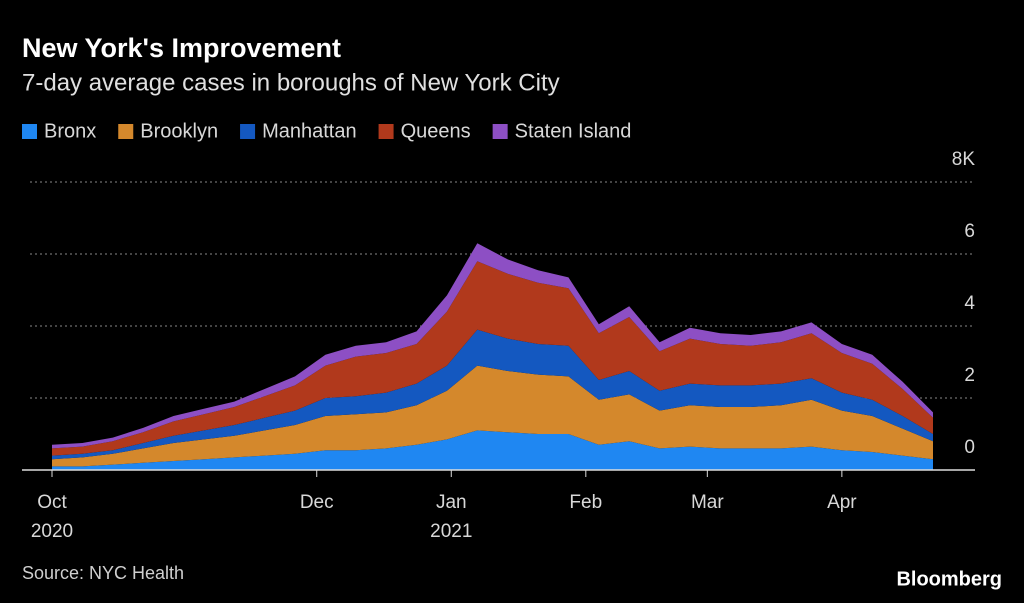 This screenshot has width=1024, height=603. What do you see at coordinates (969, 375) in the screenshot?
I see `y-tick-label: 2` at bounding box center [969, 375].